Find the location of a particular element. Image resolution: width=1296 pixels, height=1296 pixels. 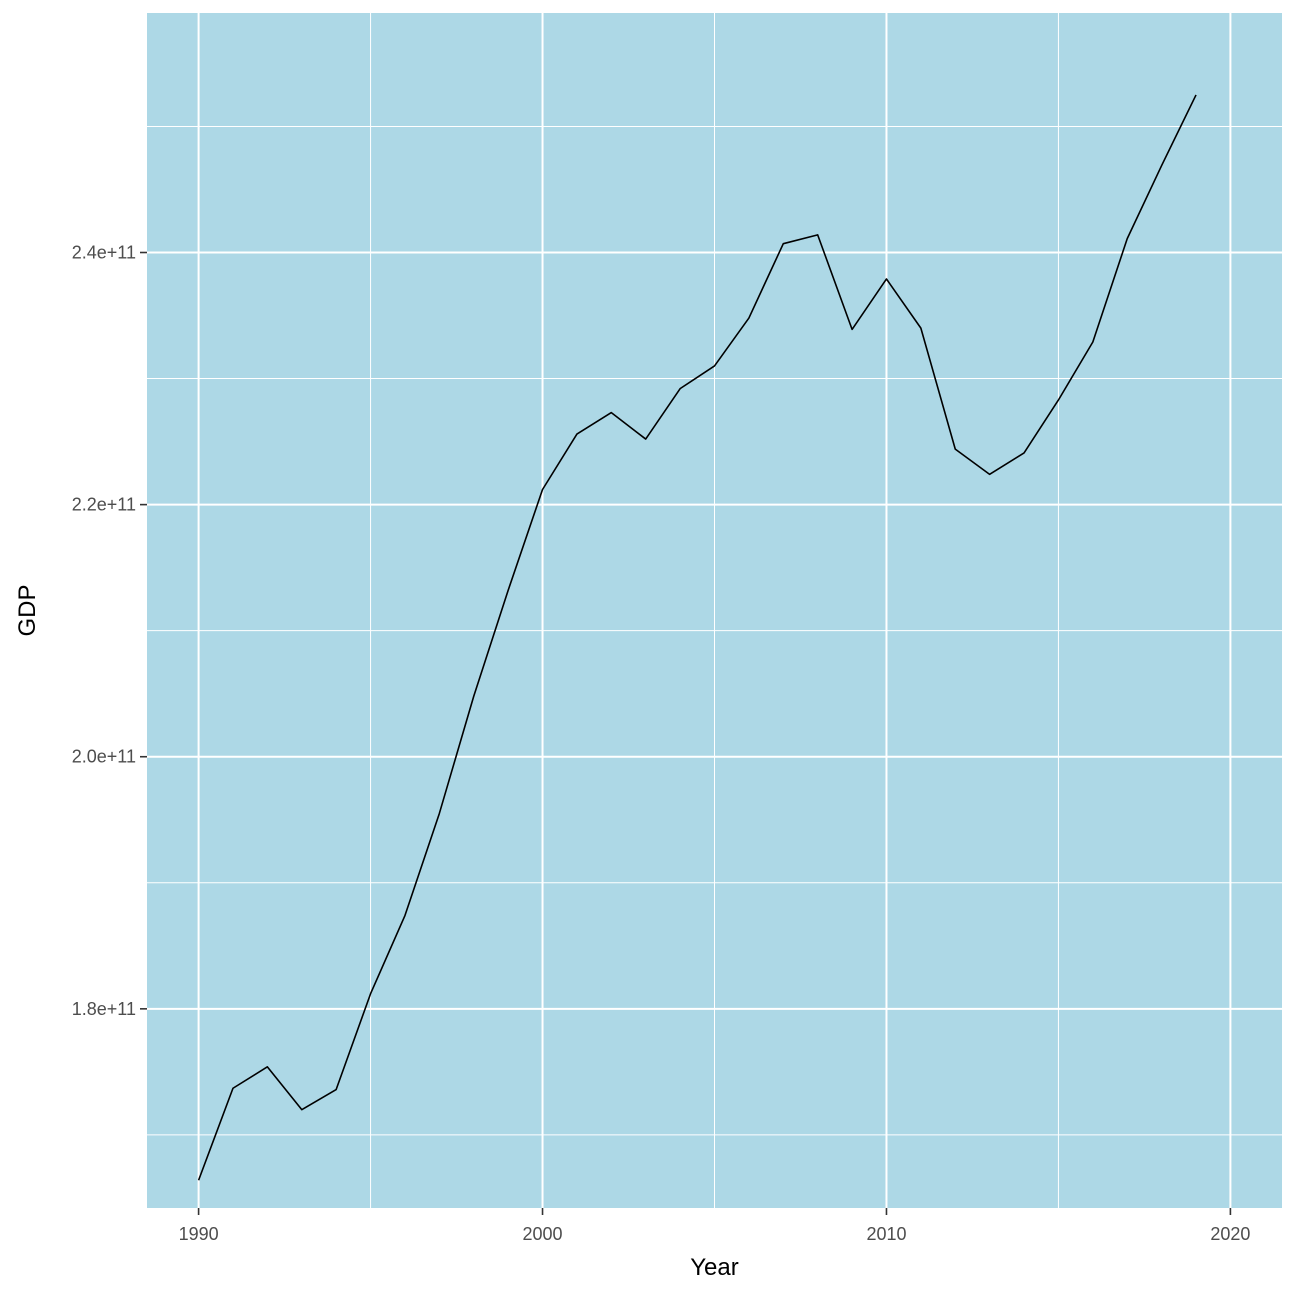

y-tick-label: 2.0e+11 is located at coordinates (104, 757).